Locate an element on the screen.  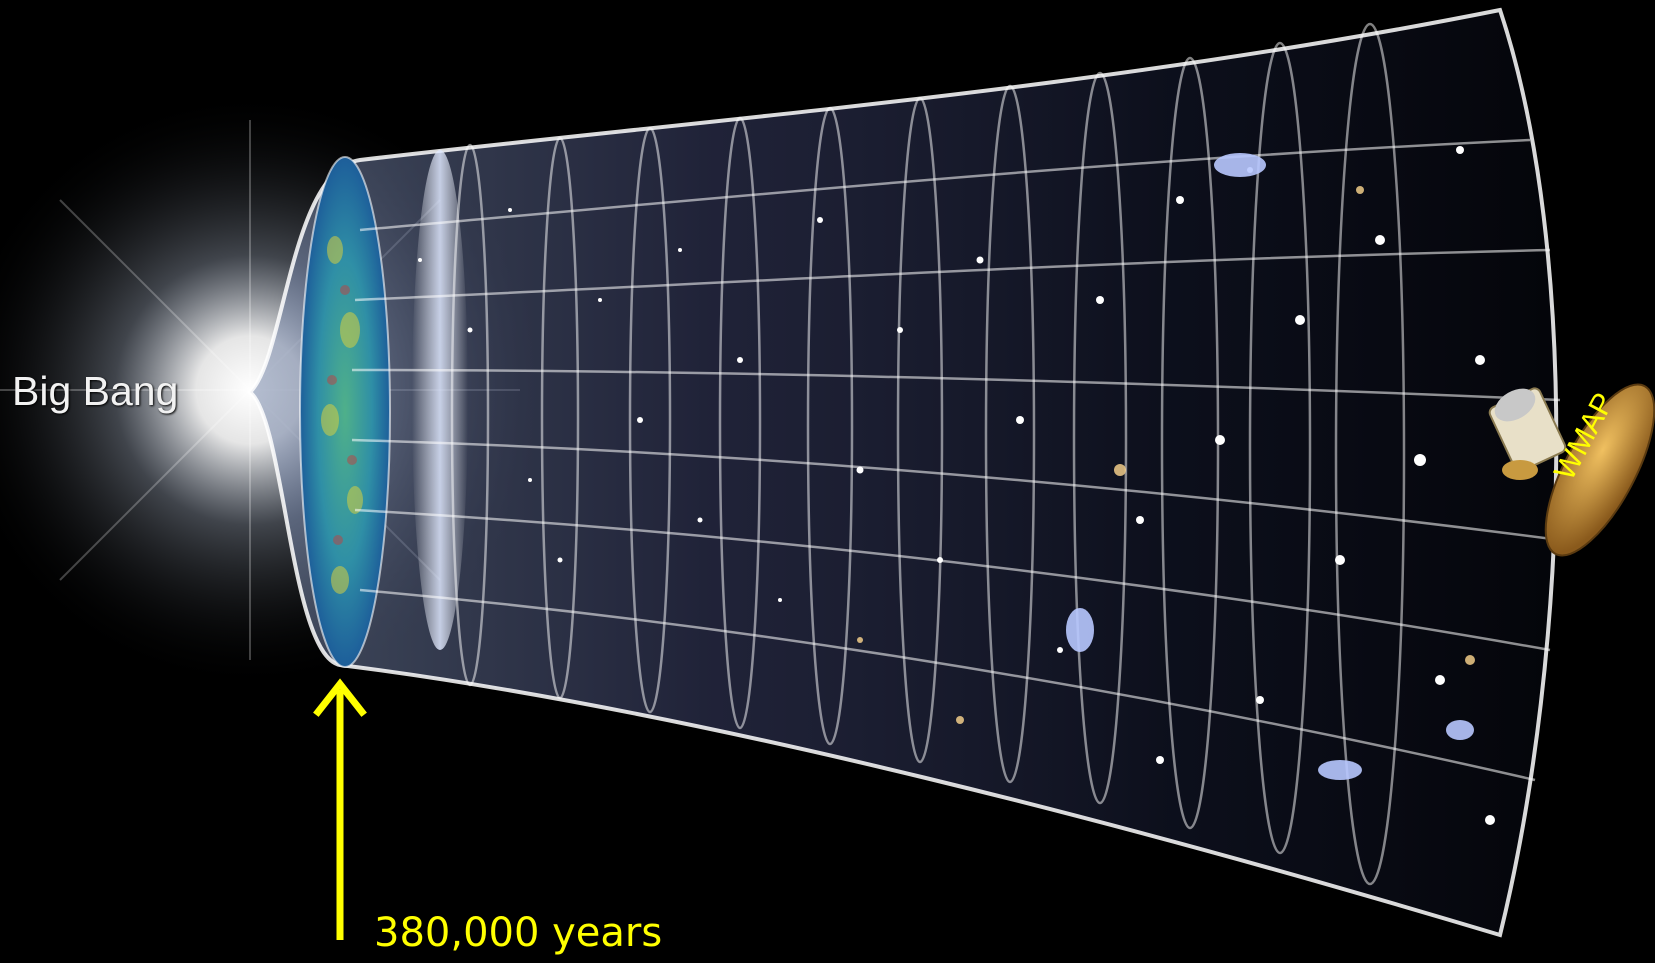
time-marker-label: 380,000 years is located at coordinates (518, 933).